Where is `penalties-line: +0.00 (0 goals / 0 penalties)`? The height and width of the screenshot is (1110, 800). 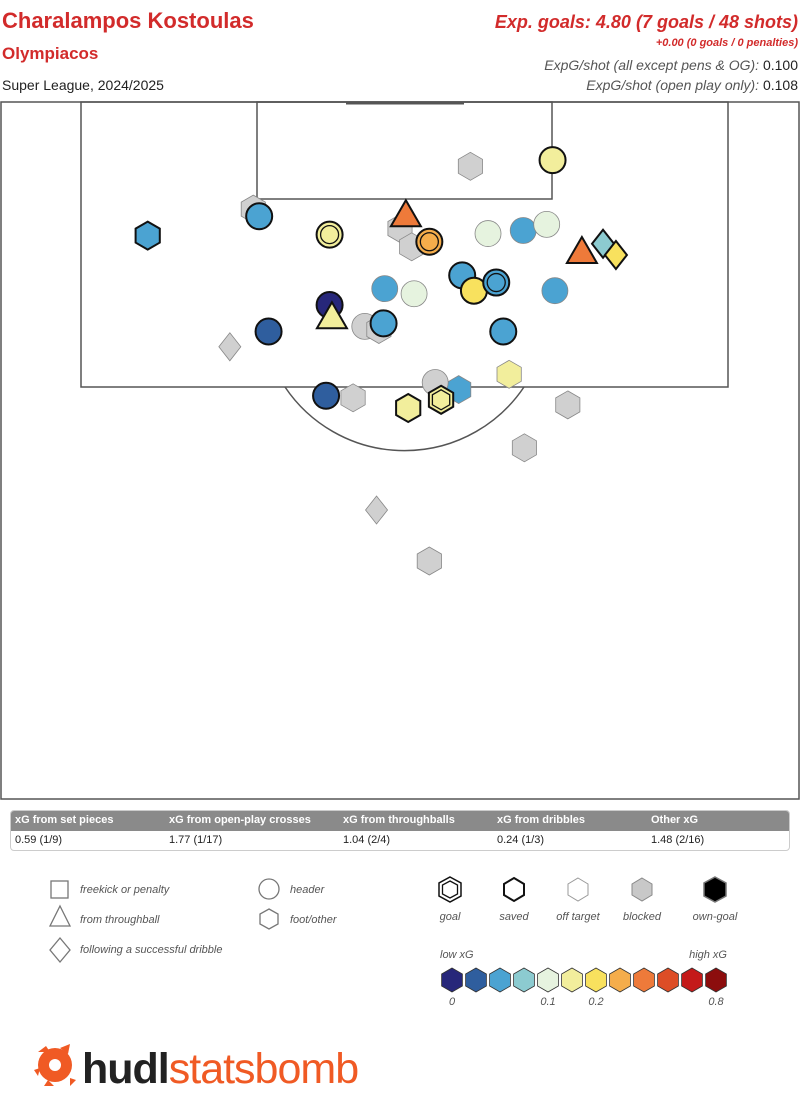 penalties-line: +0.00 (0 goals / 0 penalties) is located at coordinates (726, 43).